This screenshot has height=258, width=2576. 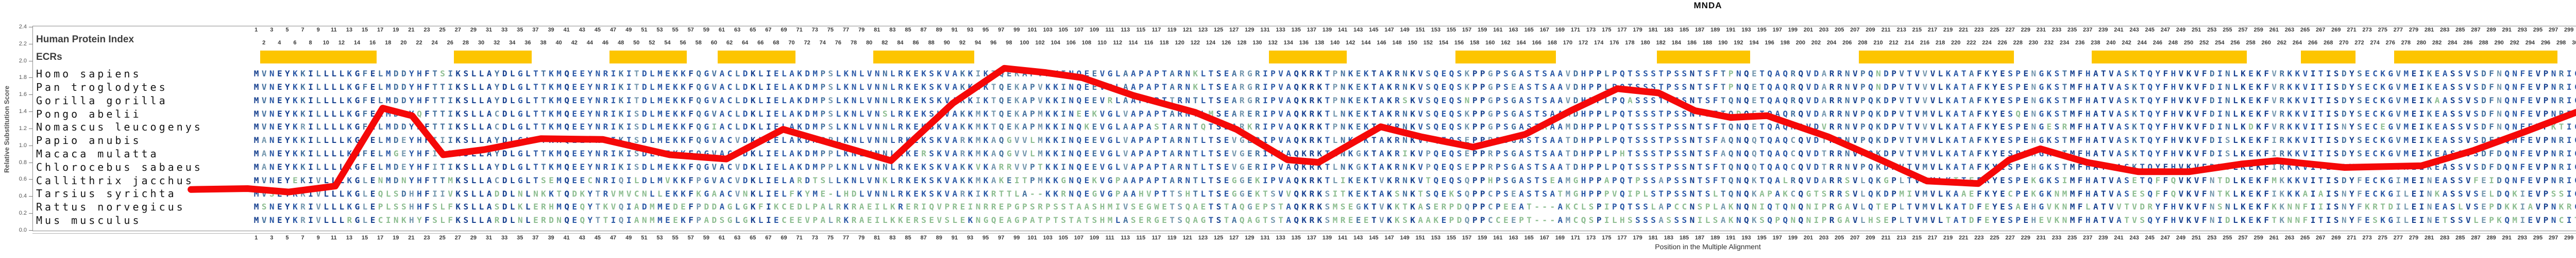 I want to click on ruler-number: 70, so click(x=791, y=43).